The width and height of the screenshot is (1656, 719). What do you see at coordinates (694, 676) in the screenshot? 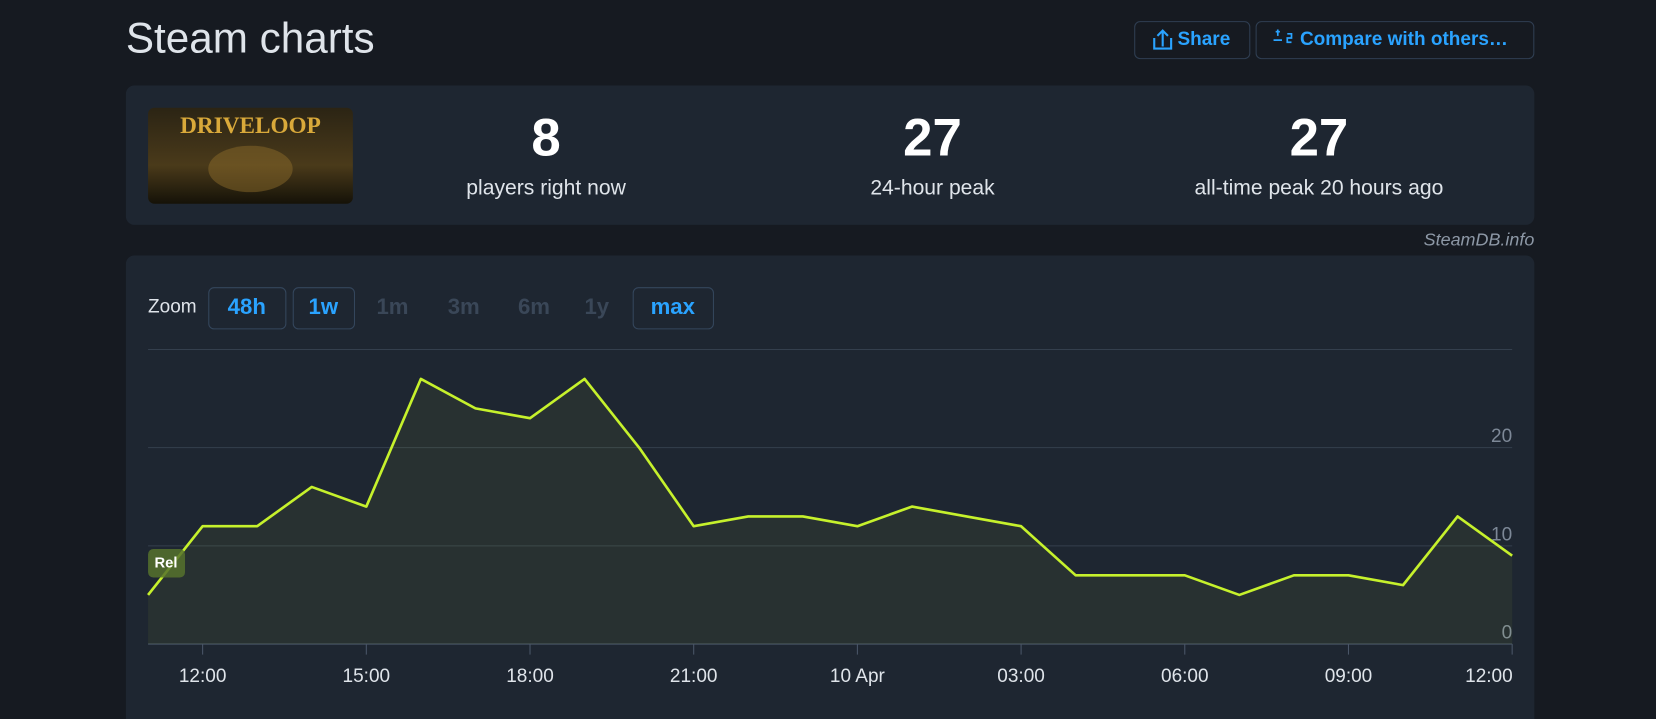
I see `x-tick-label: 21:00` at bounding box center [694, 676].